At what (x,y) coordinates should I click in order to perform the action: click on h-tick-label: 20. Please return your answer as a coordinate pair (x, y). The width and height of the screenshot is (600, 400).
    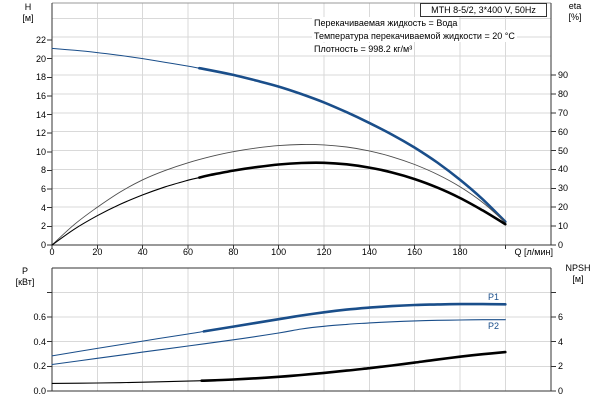
    Looking at the image, I should click on (40, 58).